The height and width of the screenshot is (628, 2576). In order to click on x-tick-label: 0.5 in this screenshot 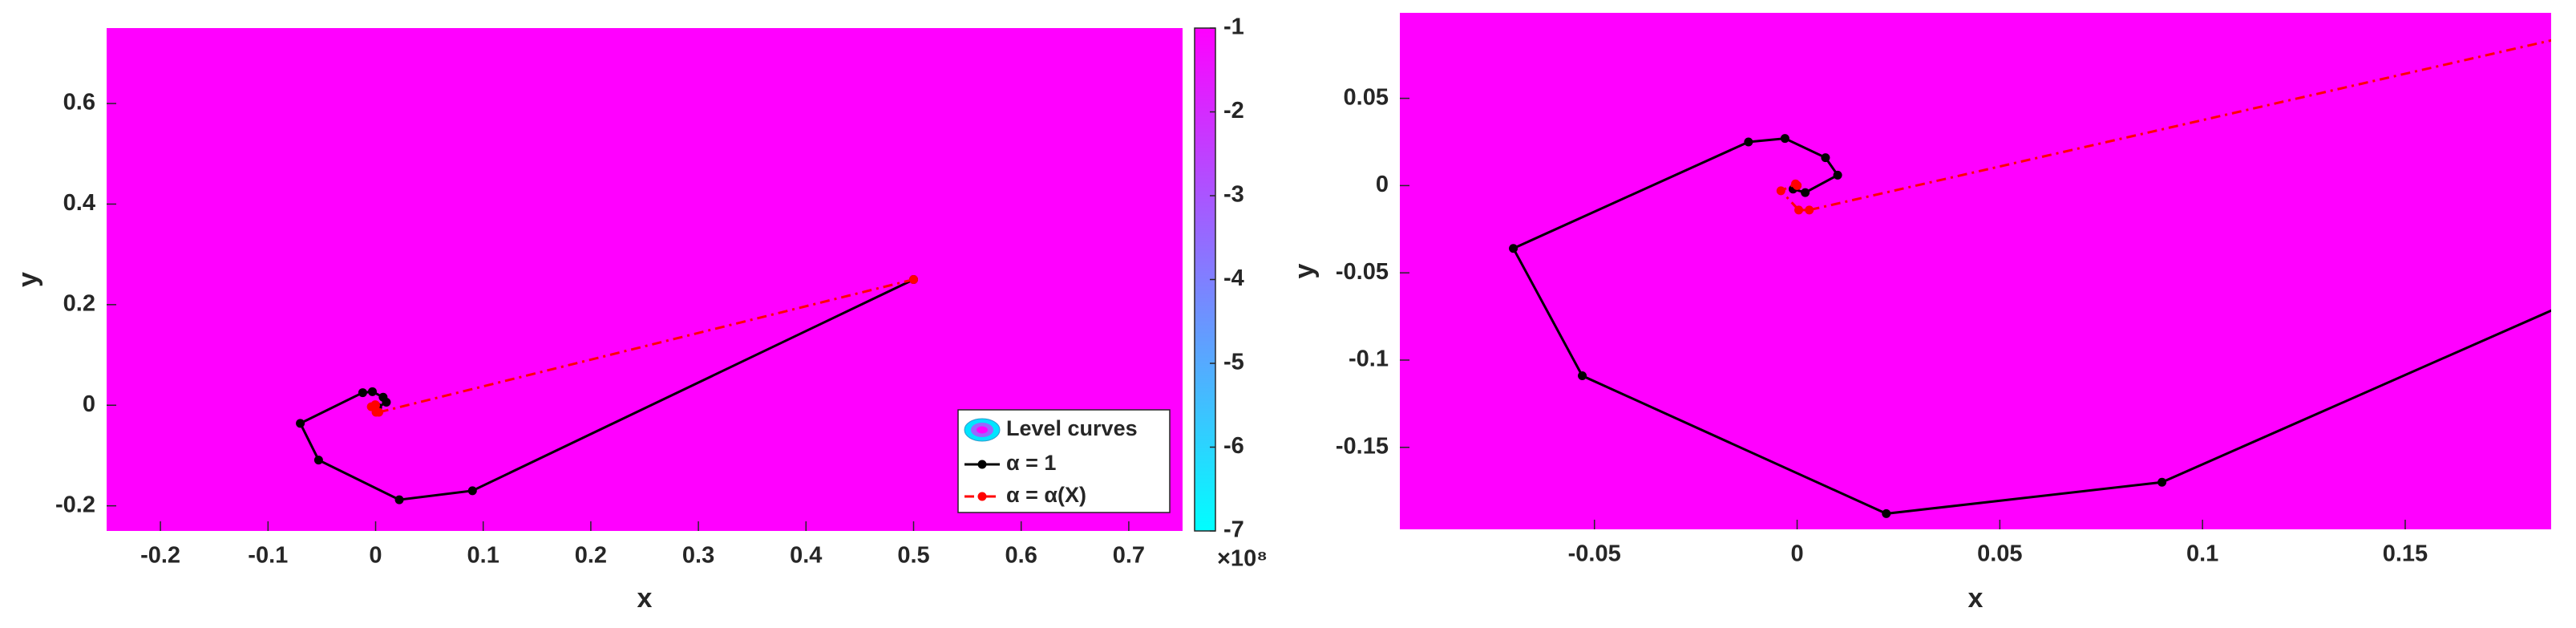, I will do `click(913, 556)`.